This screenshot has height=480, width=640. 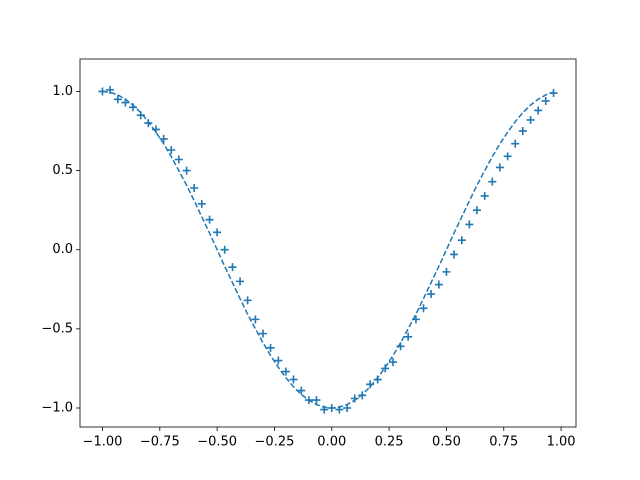 I want to click on x-tick-label: 0.00, so click(x=331, y=442).